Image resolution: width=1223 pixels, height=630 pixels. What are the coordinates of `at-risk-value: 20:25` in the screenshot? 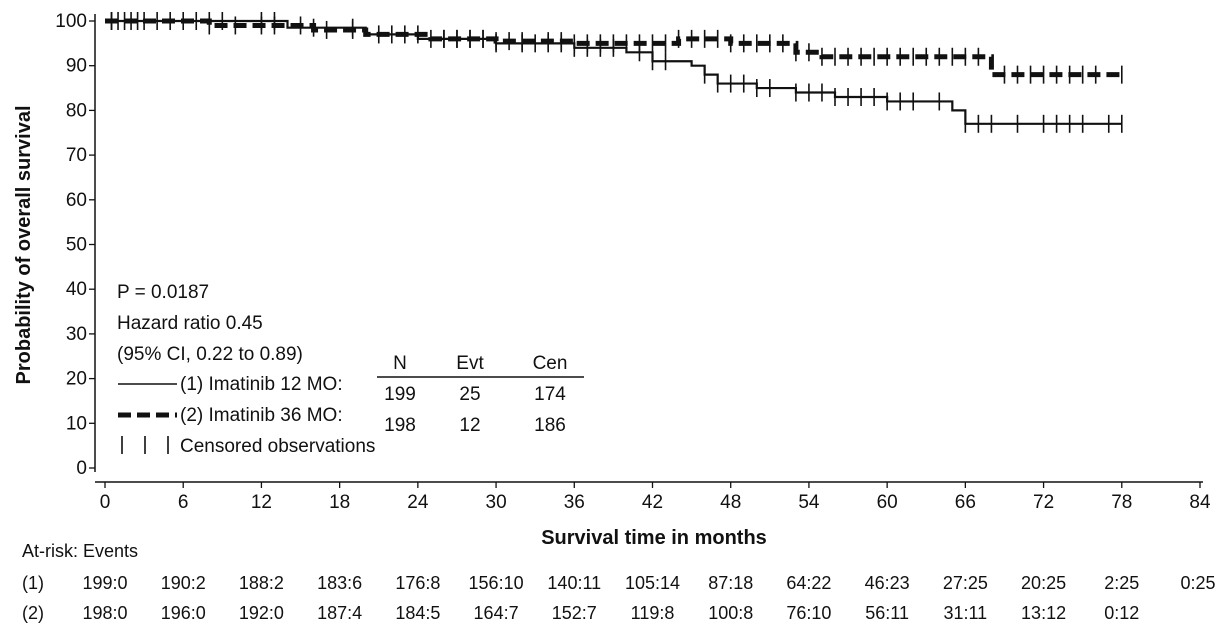 It's located at (1043, 583).